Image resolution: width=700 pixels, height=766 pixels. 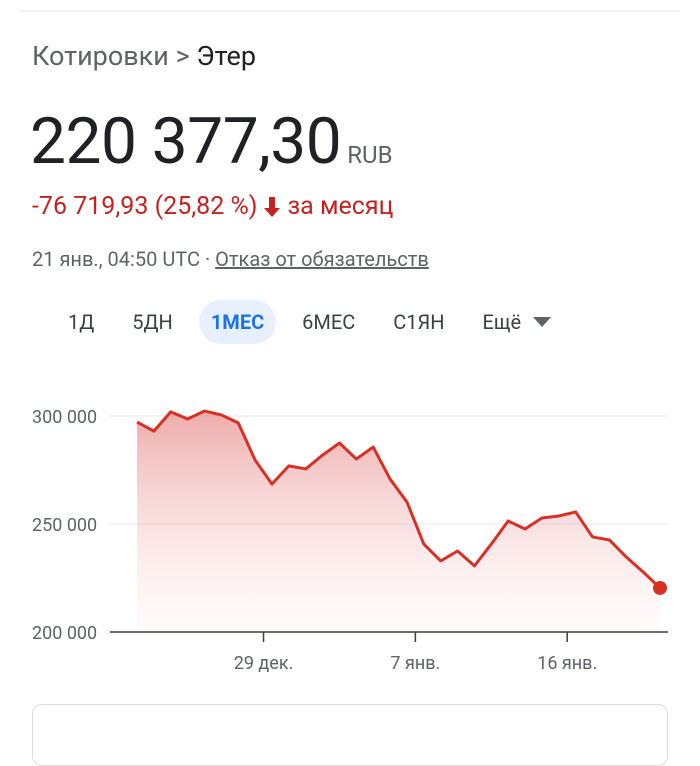 I want to click on down-arrow, so click(x=272, y=206).